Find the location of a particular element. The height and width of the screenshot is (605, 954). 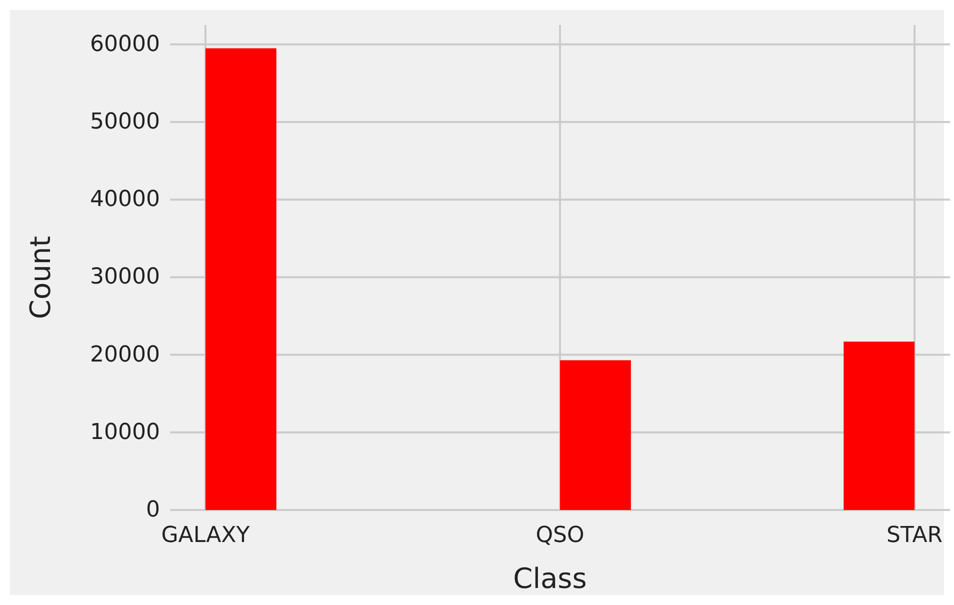

y-tick-label: 40000 is located at coordinates (125, 199).